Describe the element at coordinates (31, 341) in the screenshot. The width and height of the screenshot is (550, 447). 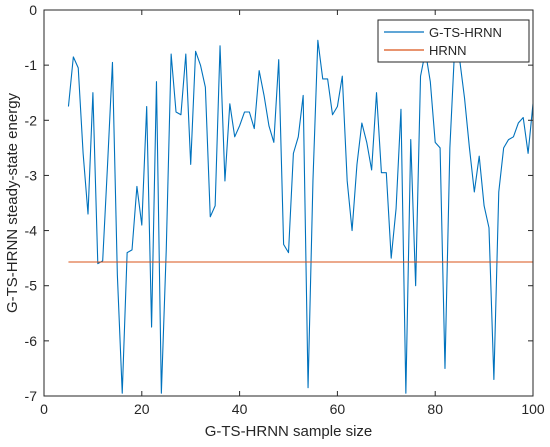
I see `y-tick-label: -6` at that location.